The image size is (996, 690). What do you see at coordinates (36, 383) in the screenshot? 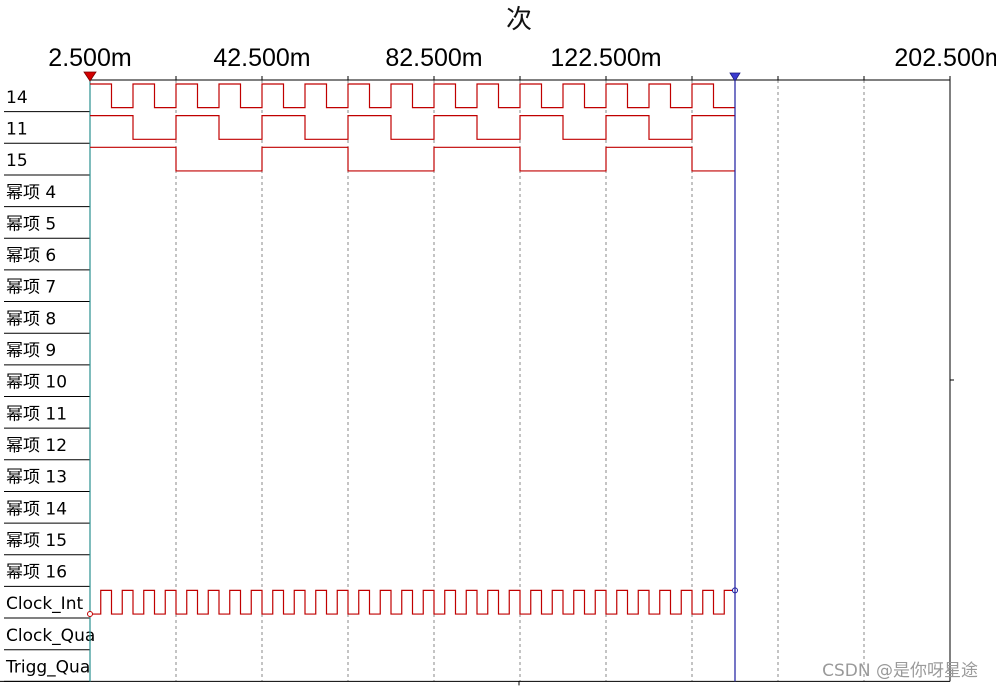
I see `channel-label: 幂项 10` at bounding box center [36, 383].